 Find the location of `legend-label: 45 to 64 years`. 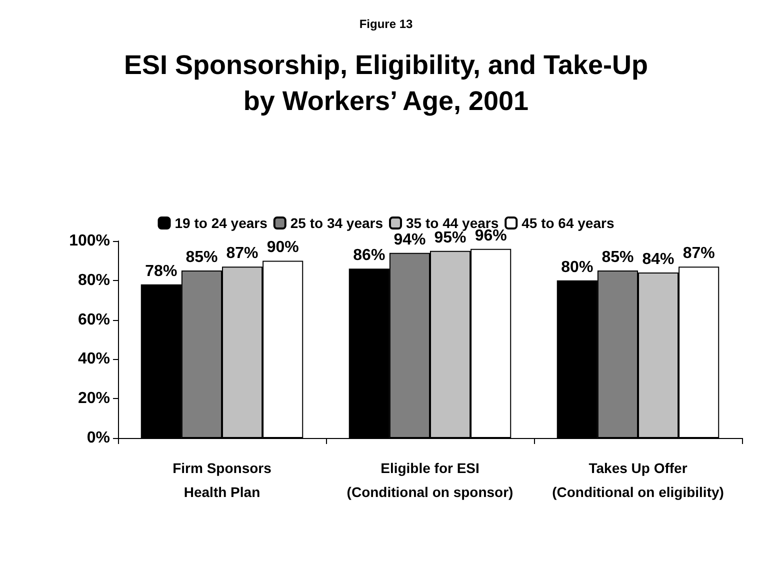

legend-label: 45 to 64 years is located at coordinates (568, 223).